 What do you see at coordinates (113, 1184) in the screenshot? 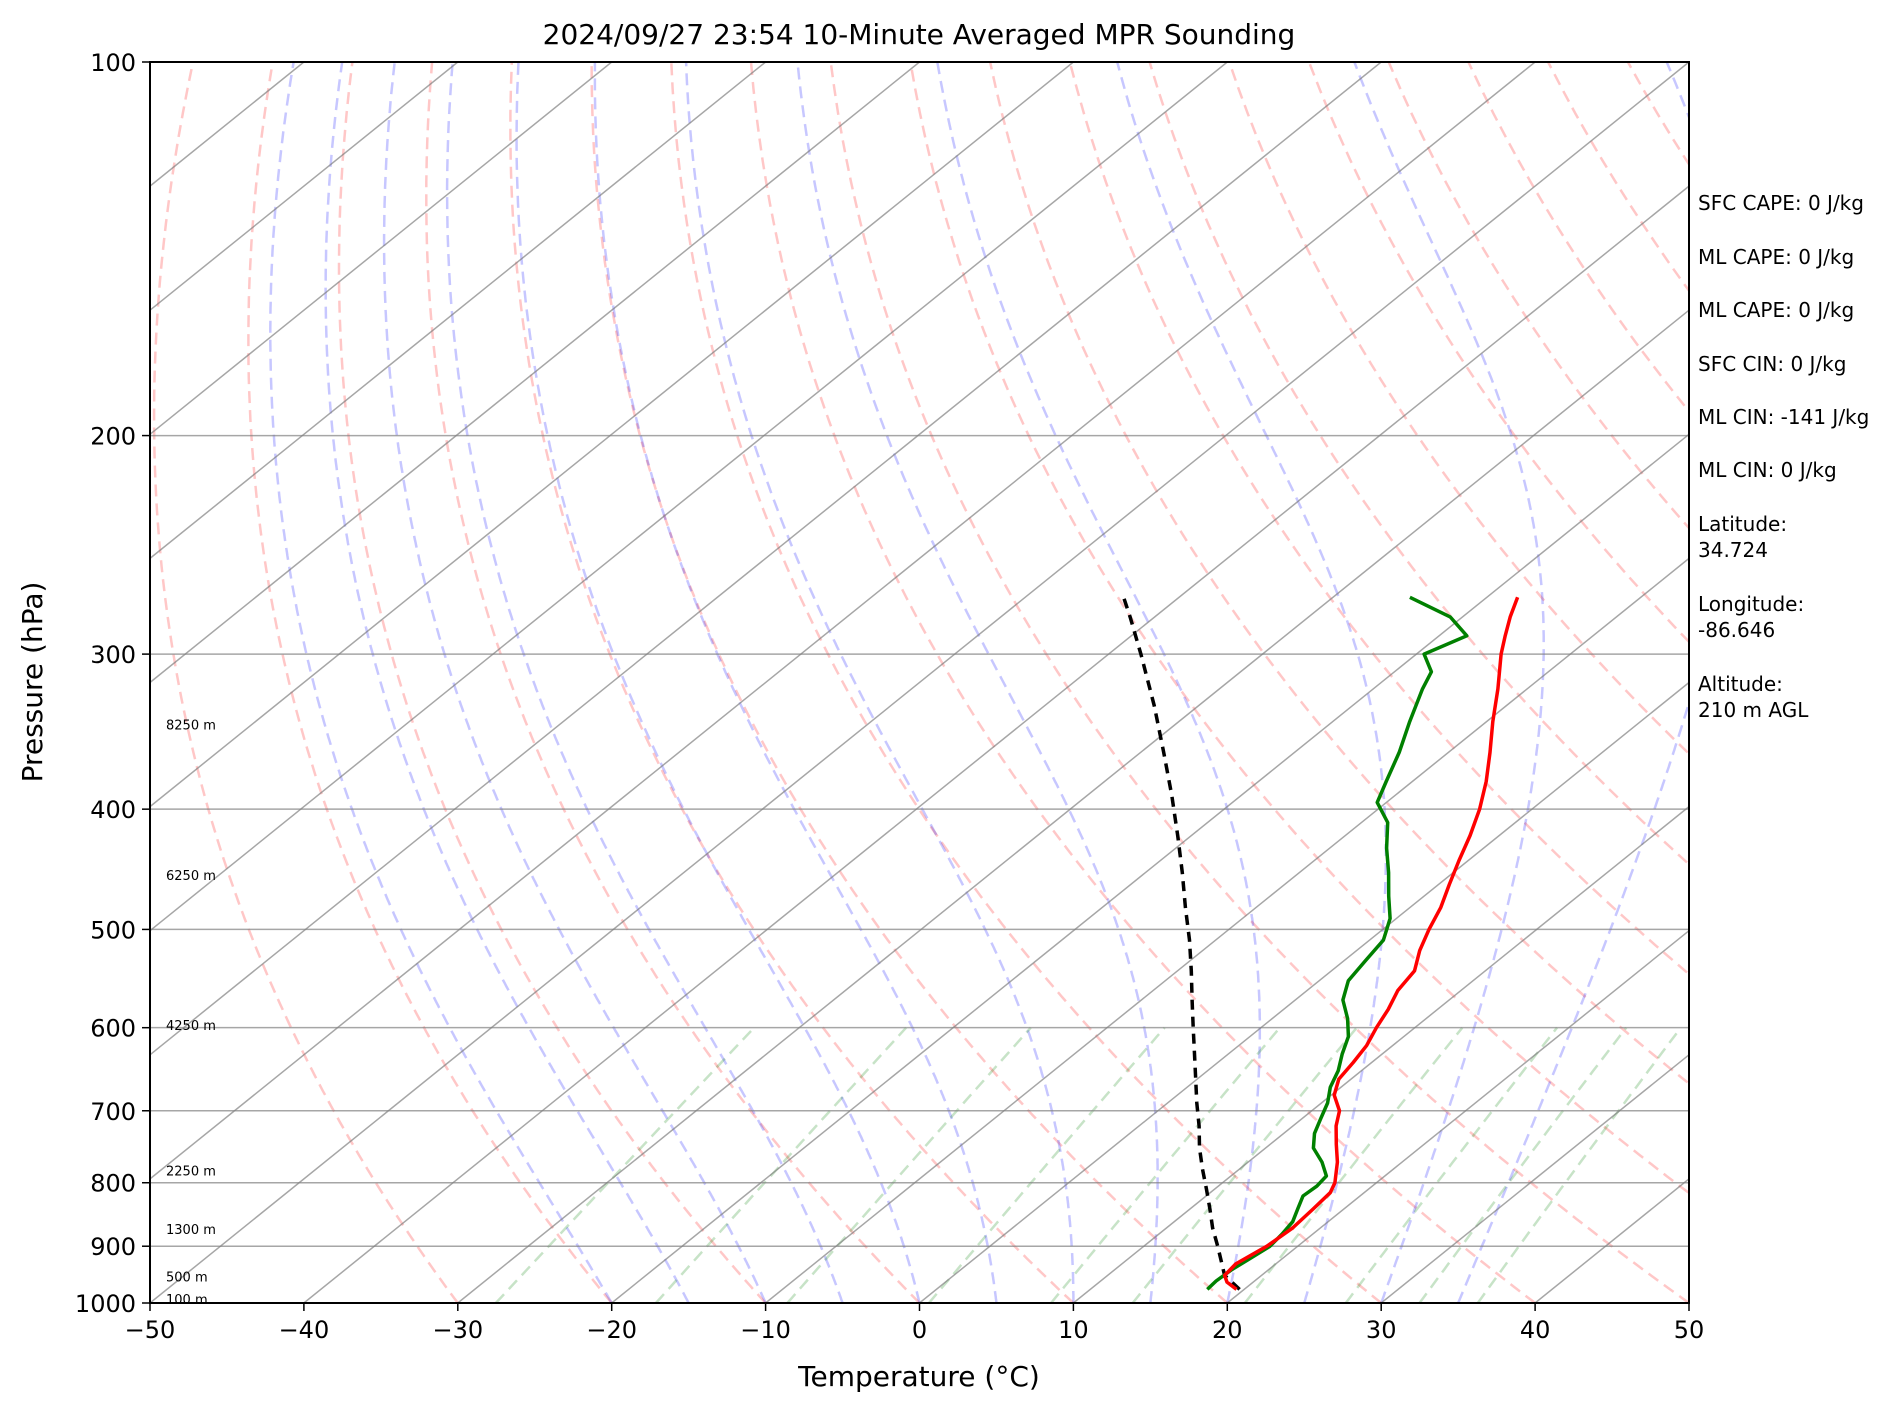
I see `y-tick-label: 800` at bounding box center [113, 1184].